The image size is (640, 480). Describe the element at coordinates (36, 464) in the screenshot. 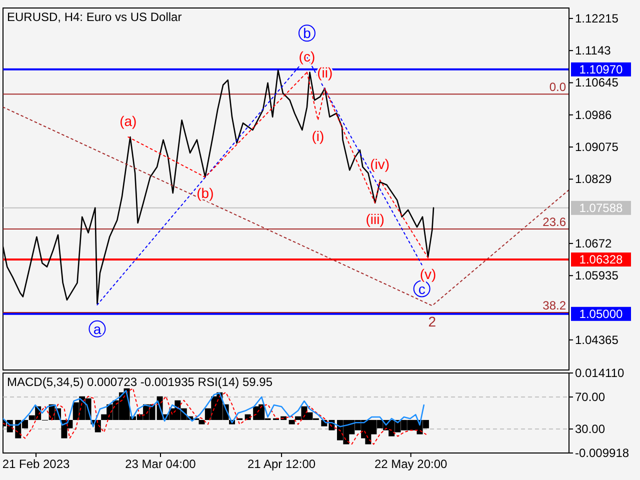

I see `x-tick-label: 21 Feb 2023` at that location.